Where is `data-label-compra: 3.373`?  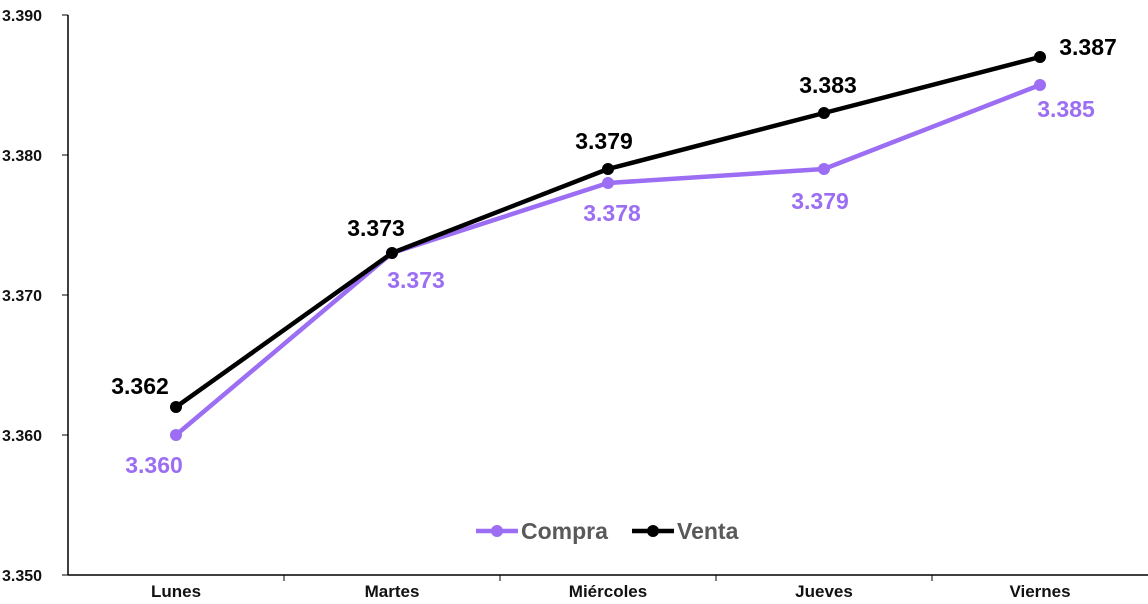
data-label-compra: 3.373 is located at coordinates (416, 280).